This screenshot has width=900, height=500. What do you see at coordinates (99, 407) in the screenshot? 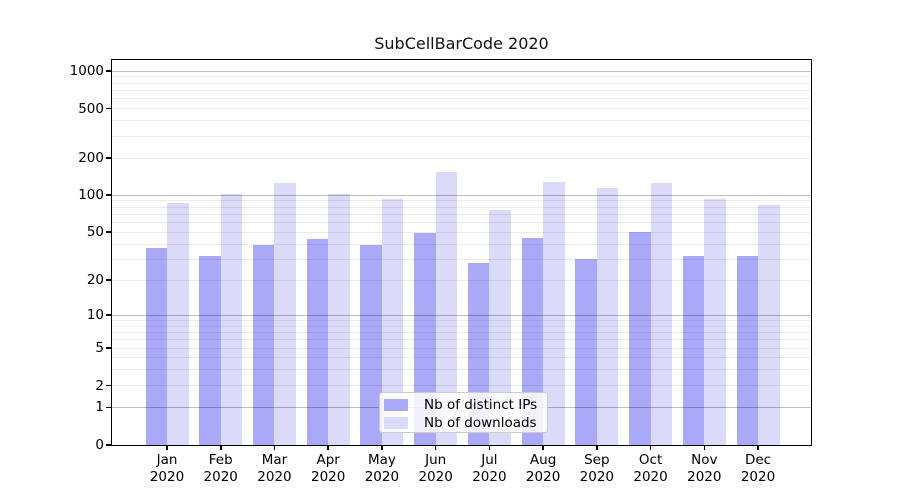
I see `y-tick-label: 1` at bounding box center [99, 407].